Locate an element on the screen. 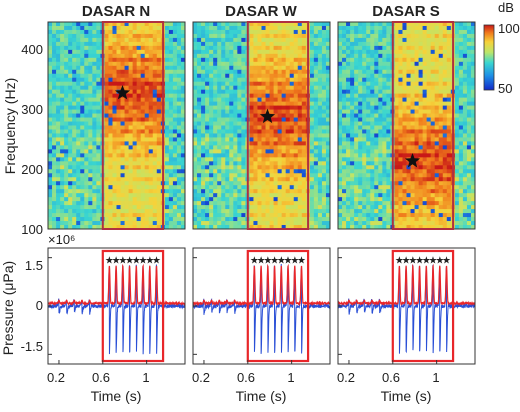  spectrogram-w is located at coordinates (262, 126).